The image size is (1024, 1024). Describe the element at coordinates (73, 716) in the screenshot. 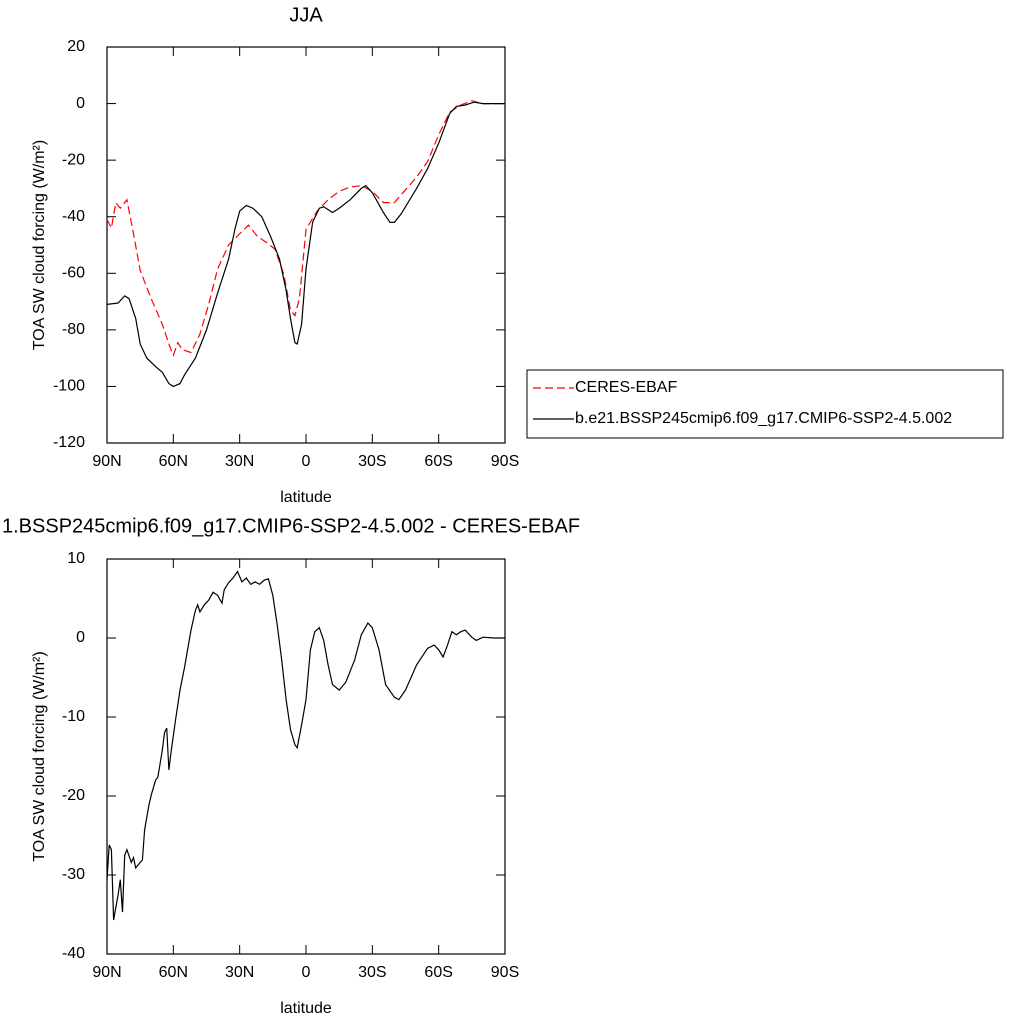

I see `y-tick-label: -10` at that location.